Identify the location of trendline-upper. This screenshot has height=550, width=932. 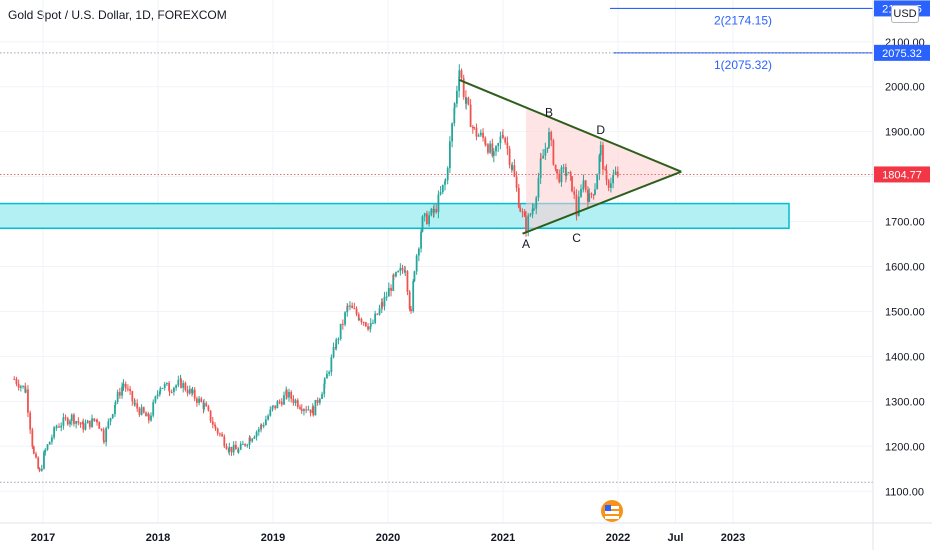
(570, 126).